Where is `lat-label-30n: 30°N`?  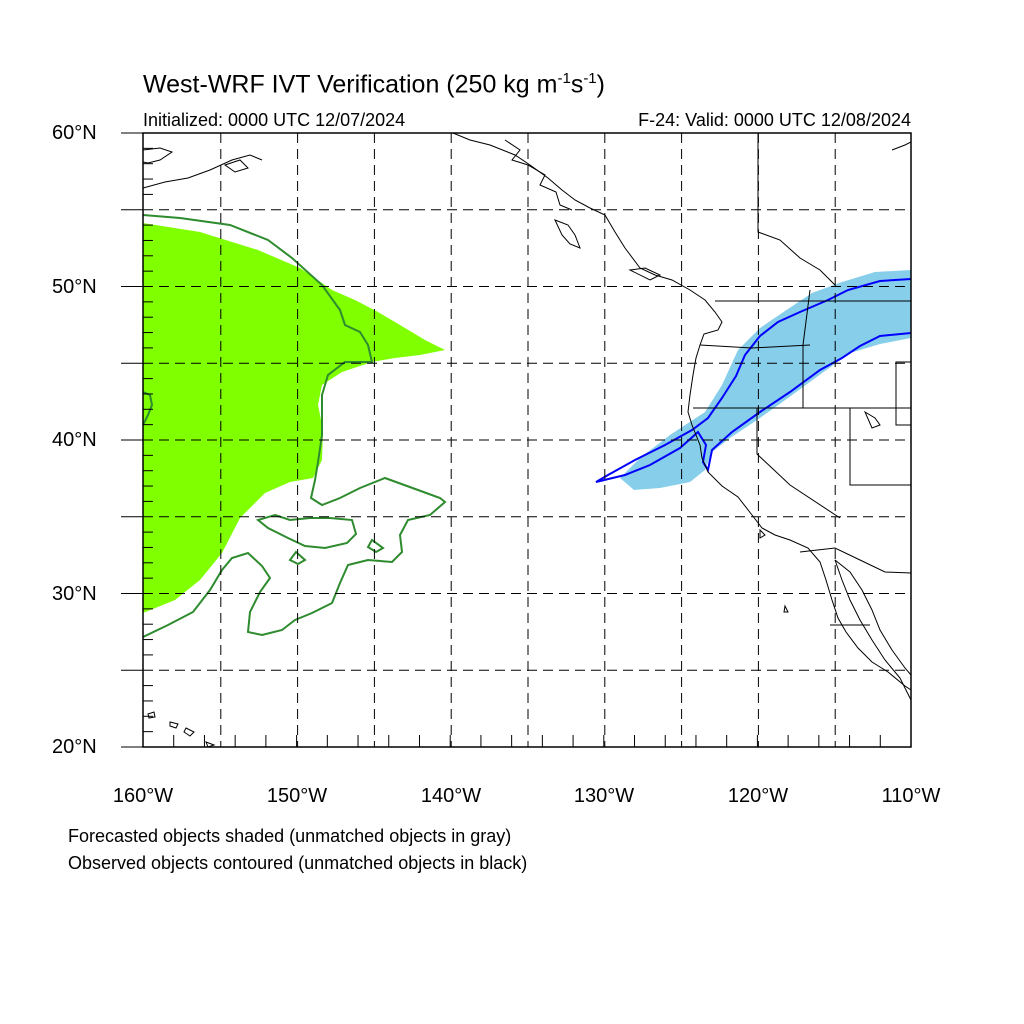
lat-label-30n: 30°N is located at coordinates (74, 594).